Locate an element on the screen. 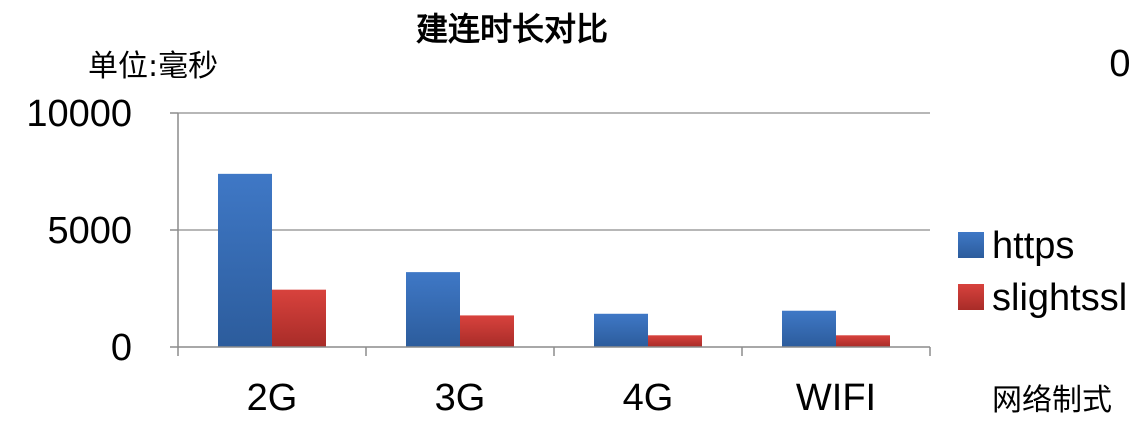 The width and height of the screenshot is (1148, 430). bar-https-4G is located at coordinates (621, 330).